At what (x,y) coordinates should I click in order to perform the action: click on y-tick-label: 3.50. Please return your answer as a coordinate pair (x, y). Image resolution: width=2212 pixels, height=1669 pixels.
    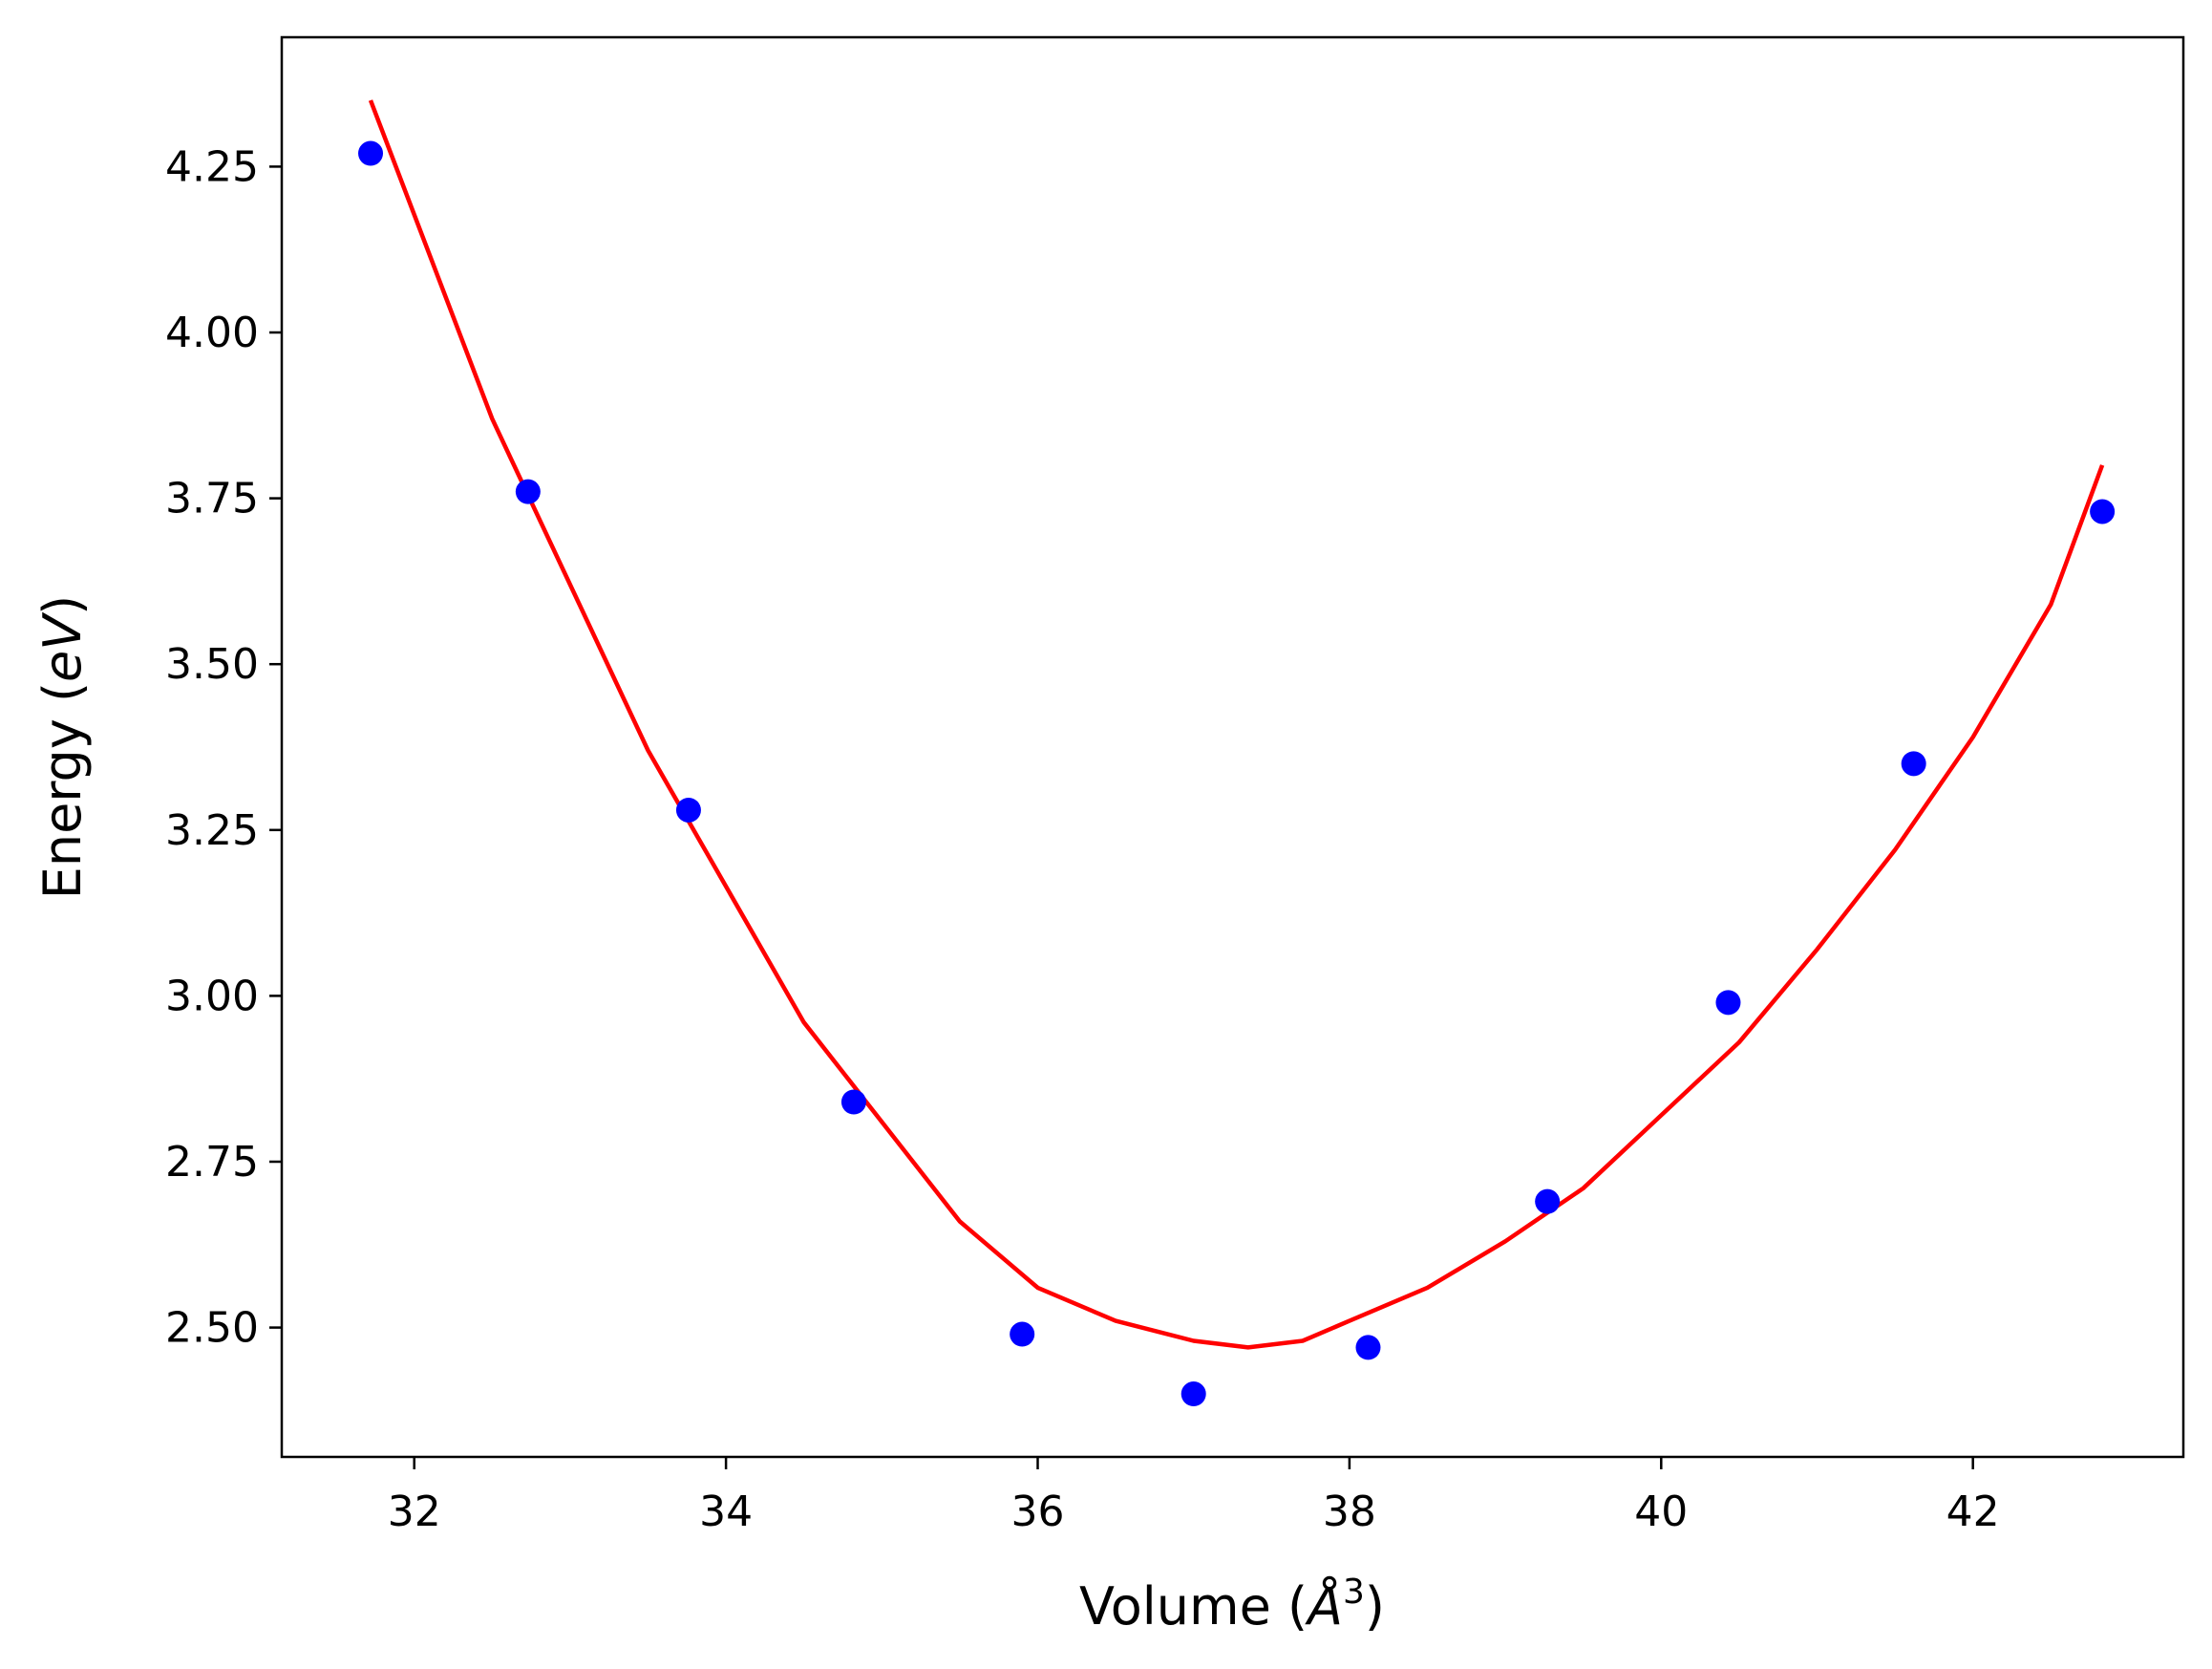
    Looking at the image, I should click on (212, 664).